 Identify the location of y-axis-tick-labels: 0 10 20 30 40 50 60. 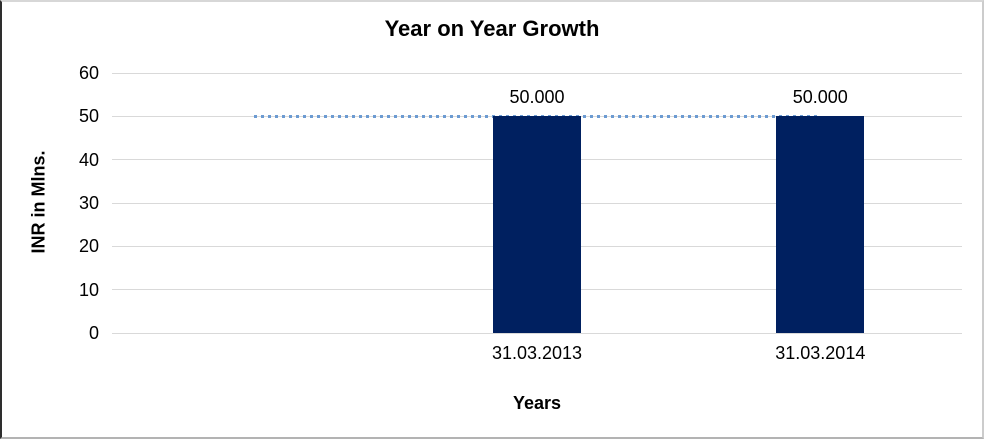
(50, 203).